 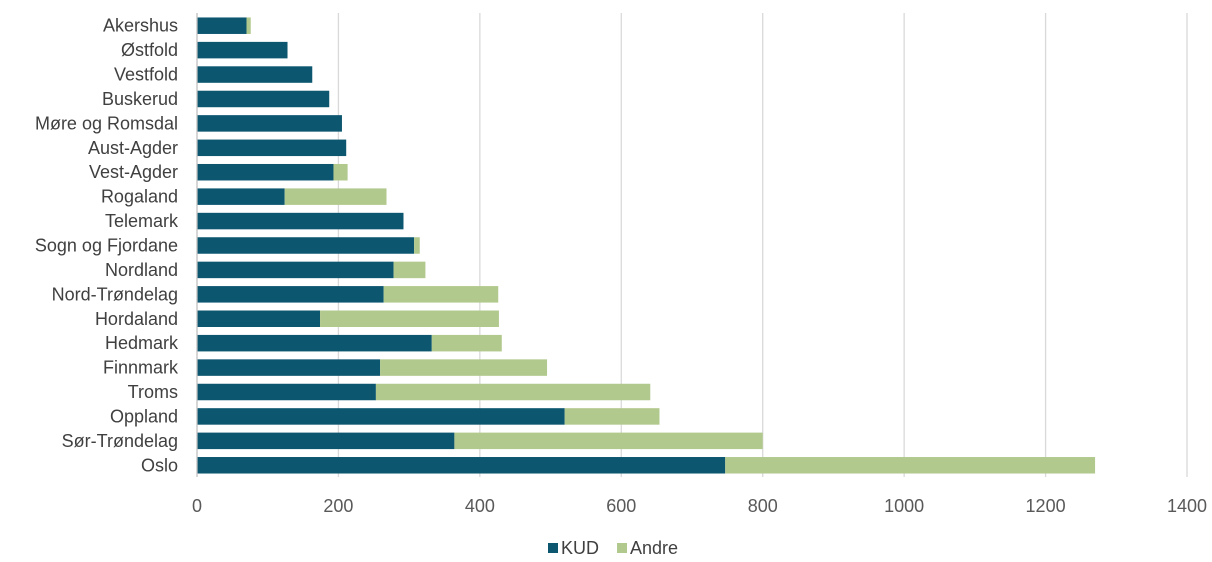 I want to click on category-label: Vest-Agder, so click(x=133, y=172).